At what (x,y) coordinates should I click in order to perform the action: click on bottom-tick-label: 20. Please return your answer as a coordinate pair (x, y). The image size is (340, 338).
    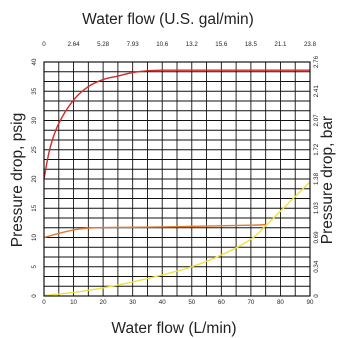
    Looking at the image, I should click on (103, 302).